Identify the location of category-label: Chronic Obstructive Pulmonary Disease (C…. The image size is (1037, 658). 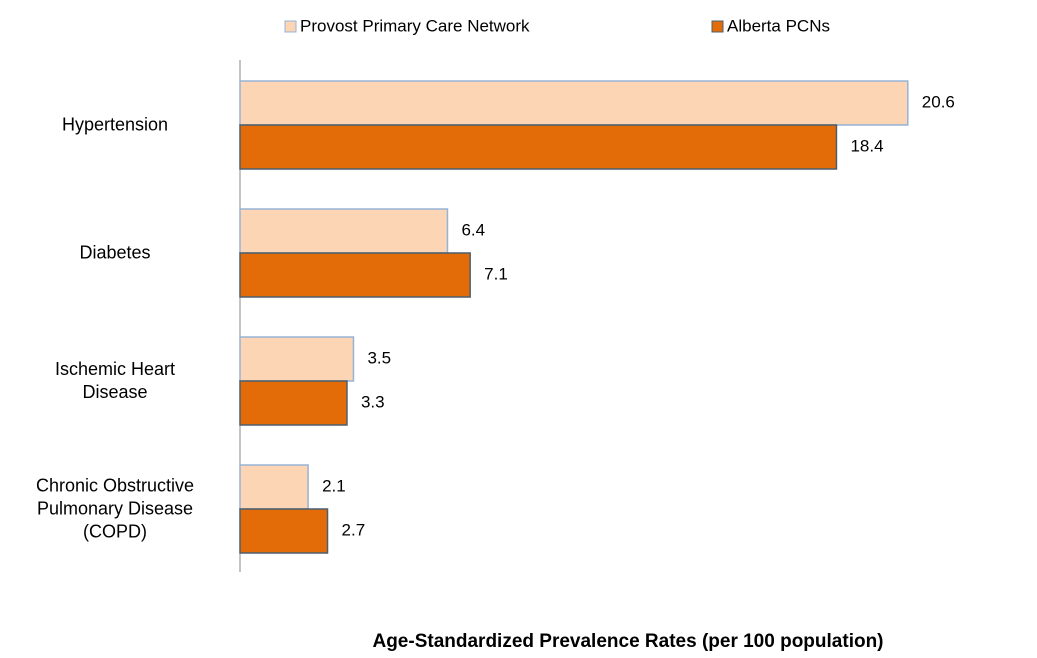
(115, 508).